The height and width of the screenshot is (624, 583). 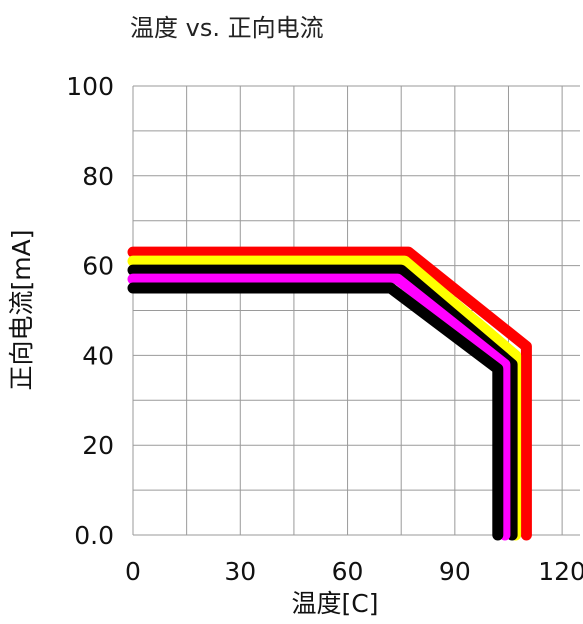 What do you see at coordinates (21, 310) in the screenshot?
I see `y-axis-label: 正向电流[mA]` at bounding box center [21, 310].